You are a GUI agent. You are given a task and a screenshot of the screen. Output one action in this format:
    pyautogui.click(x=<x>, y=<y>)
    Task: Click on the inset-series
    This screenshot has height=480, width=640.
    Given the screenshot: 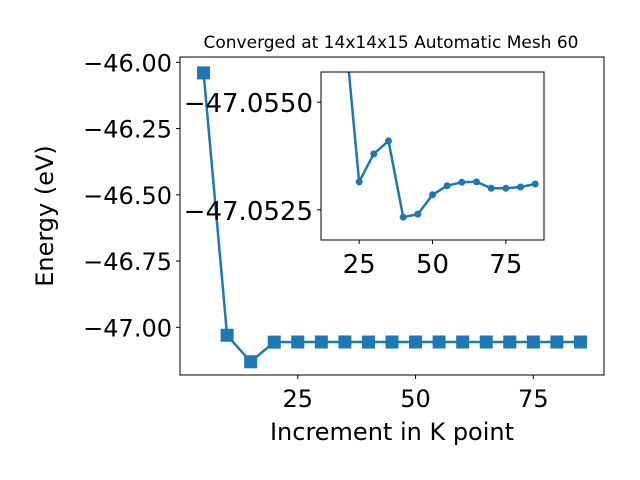 What is the action you would take?
    pyautogui.click(x=440, y=121)
    